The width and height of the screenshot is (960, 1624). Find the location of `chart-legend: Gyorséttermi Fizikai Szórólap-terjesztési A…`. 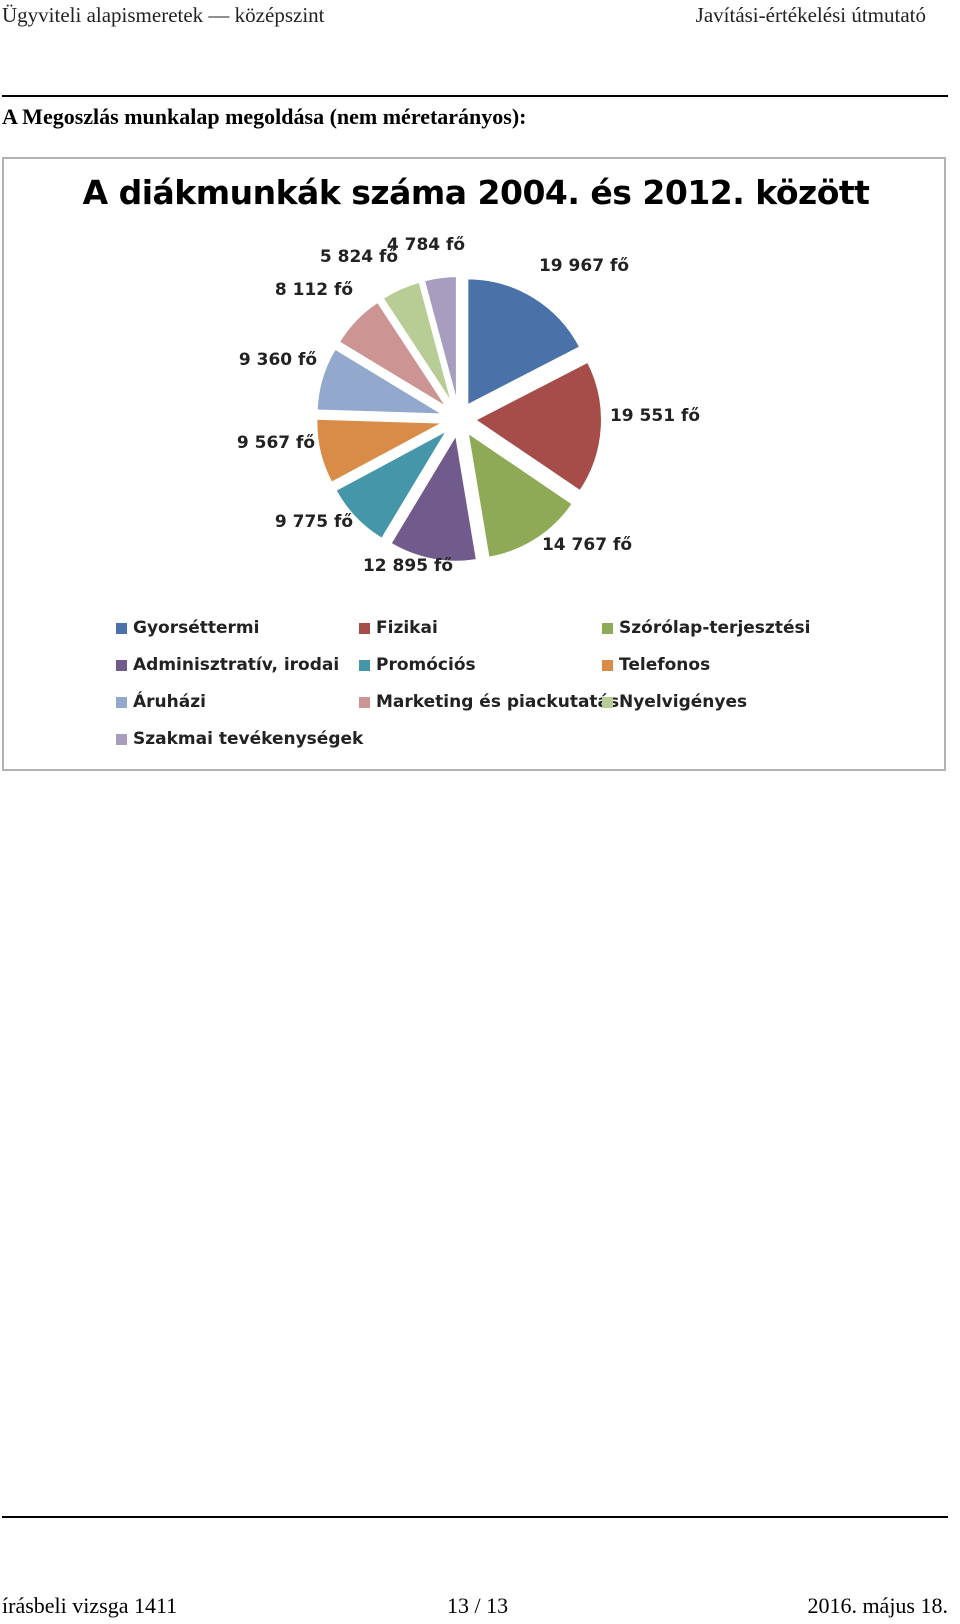

chart-legend: Gyorséttermi Fizikai Szórólap-terjesztési A… is located at coordinates (506, 683).